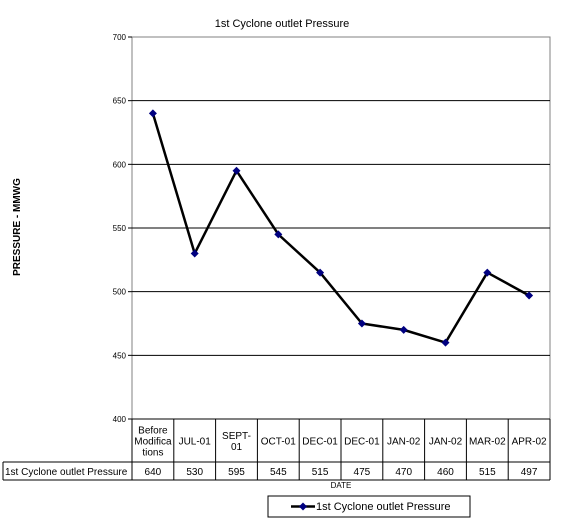 The image size is (564, 525). Describe the element at coordinates (153, 472) in the screenshot. I see `table-value: 640` at that location.